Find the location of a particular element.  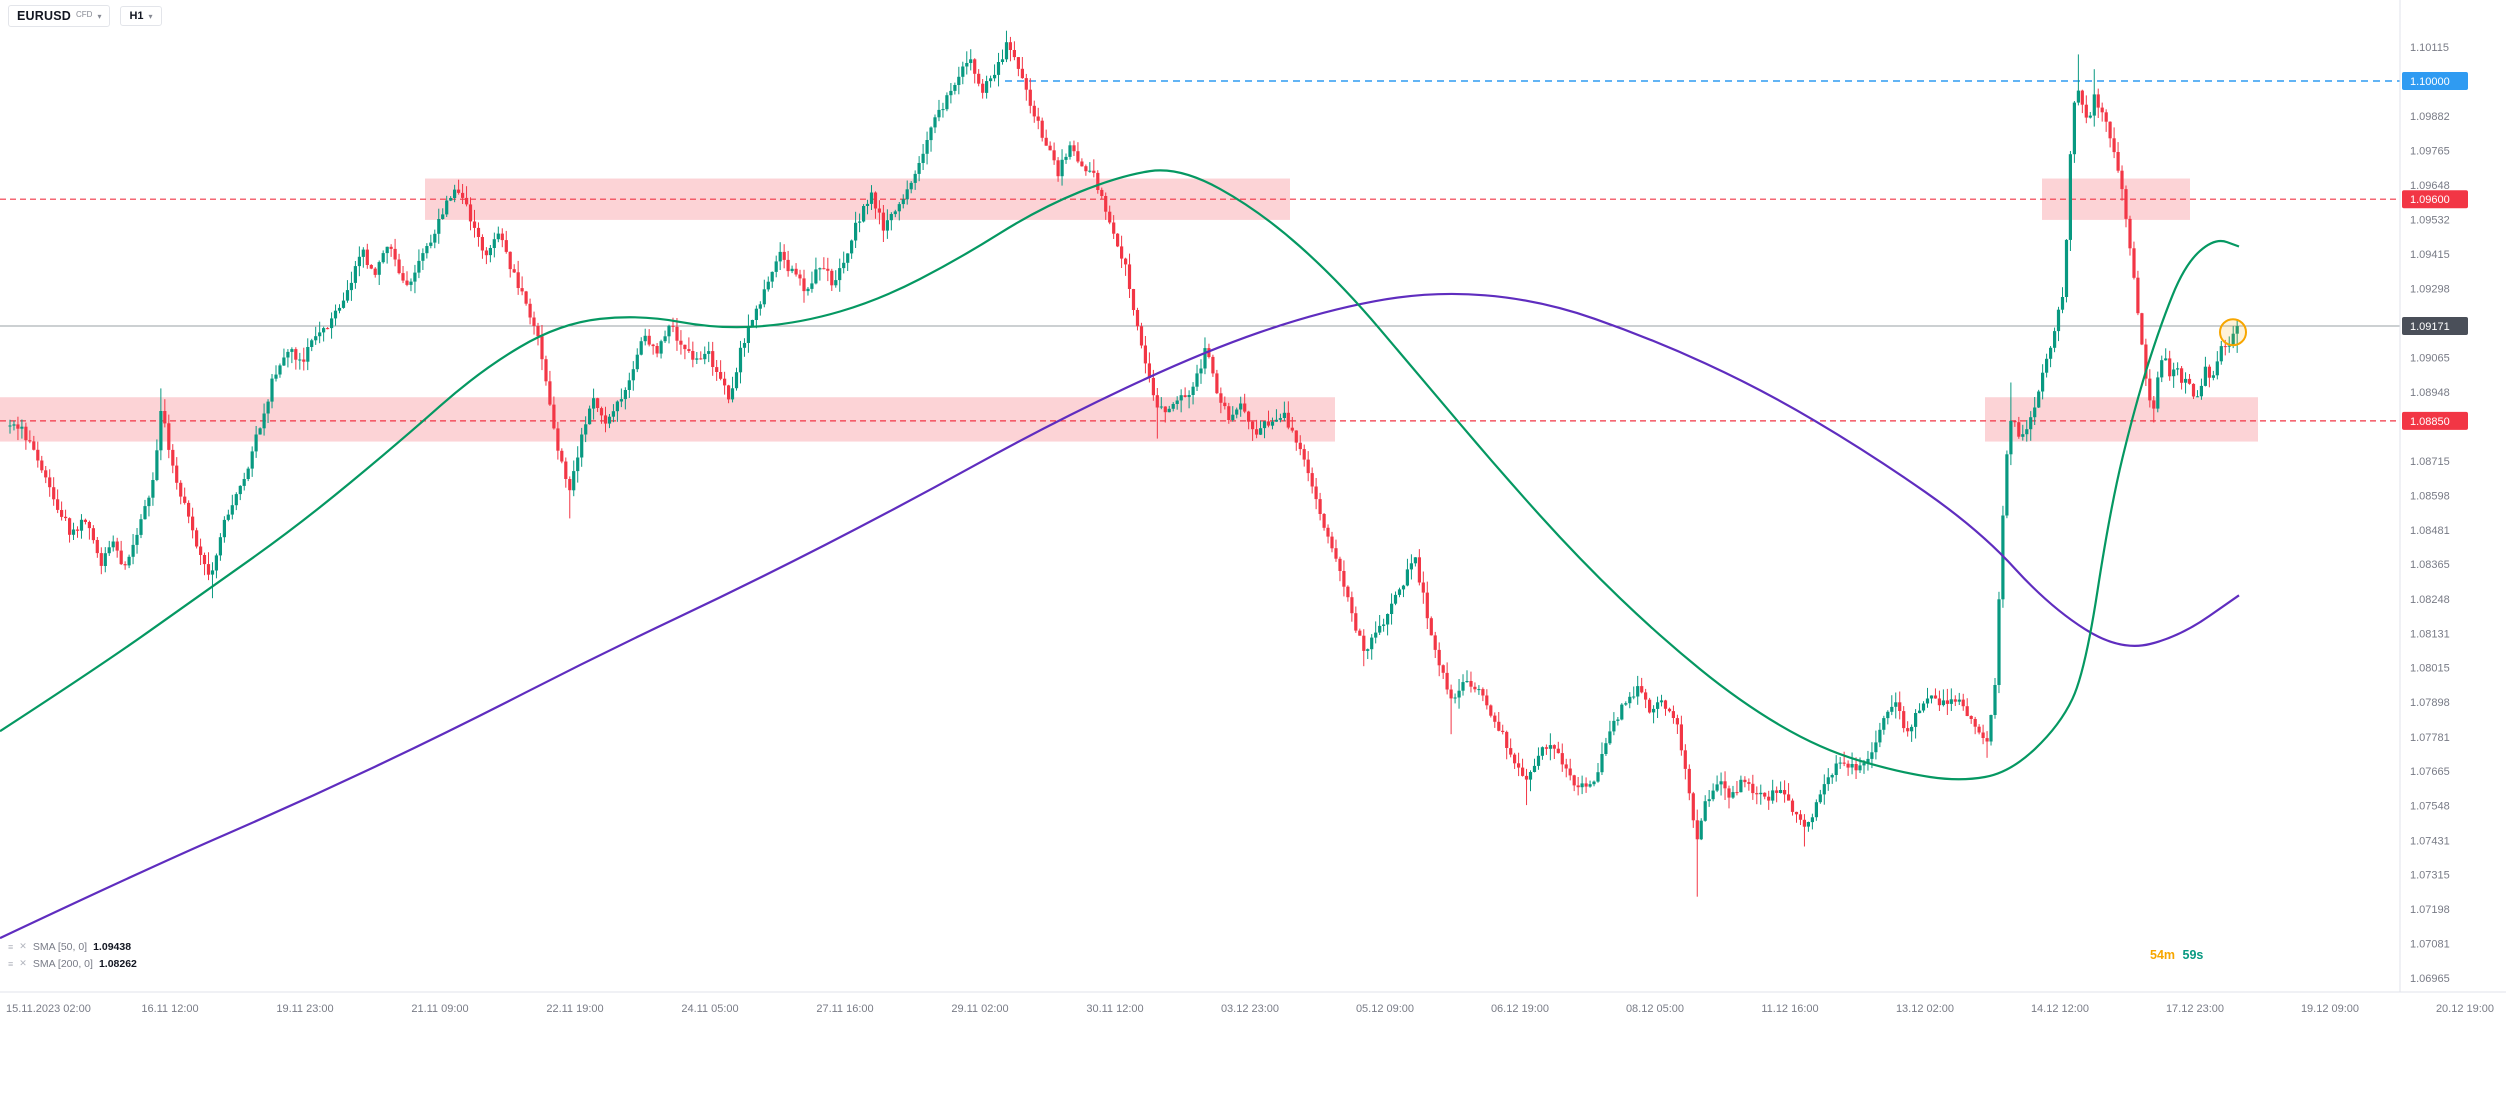

price-badge-text: 1.09600 is located at coordinates (2430, 200).